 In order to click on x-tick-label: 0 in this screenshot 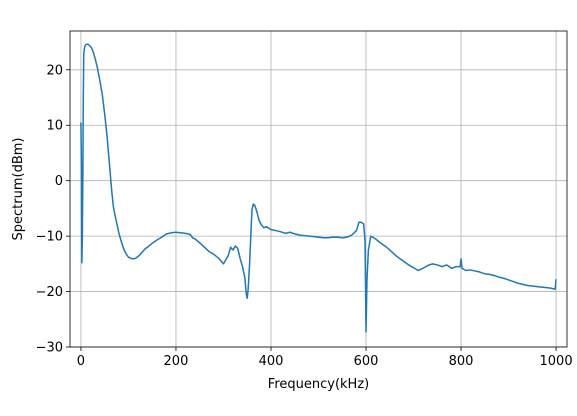, I will do `click(81, 361)`.